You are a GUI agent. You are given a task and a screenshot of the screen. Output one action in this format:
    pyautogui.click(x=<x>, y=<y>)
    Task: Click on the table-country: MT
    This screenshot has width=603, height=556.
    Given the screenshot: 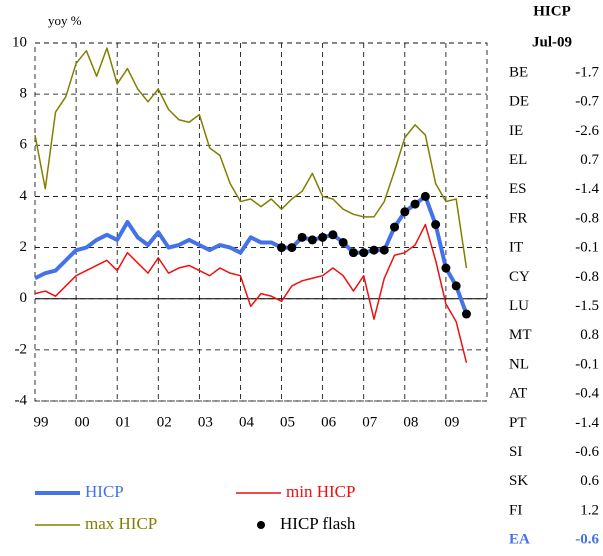 What is the action you would take?
    pyautogui.click(x=520, y=335)
    